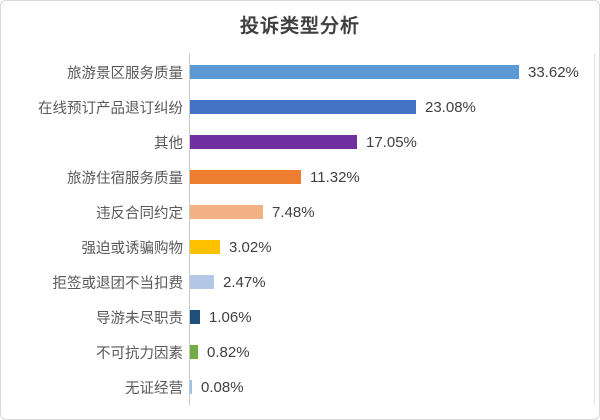 The image size is (600, 420). Describe the element at coordinates (110, 109) in the screenshot. I see `category-label: 在线预订产品退订纠纷` at that location.